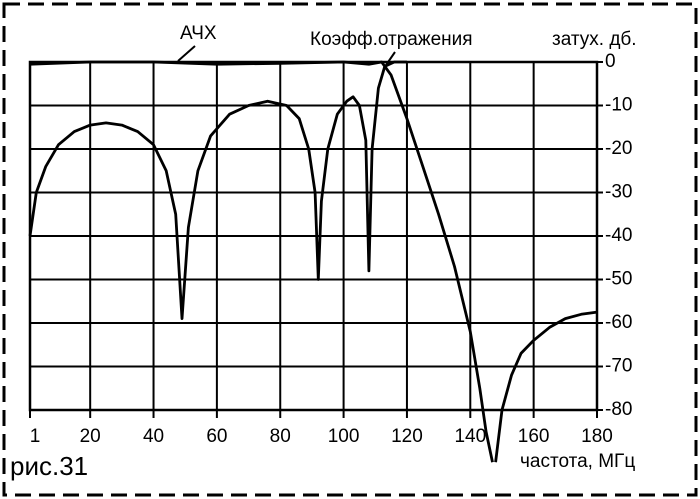 The height and width of the screenshot is (499, 700). I want to click on series-label: Коэфф.отражения, so click(391, 39).